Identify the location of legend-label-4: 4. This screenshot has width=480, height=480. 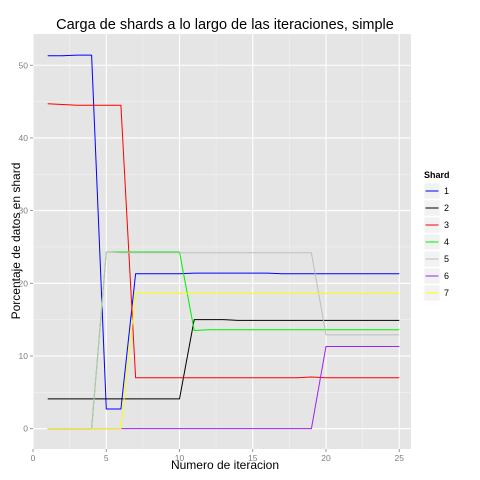
(446, 242).